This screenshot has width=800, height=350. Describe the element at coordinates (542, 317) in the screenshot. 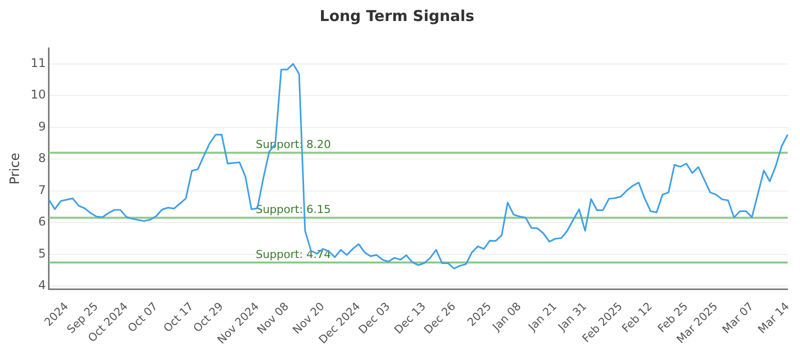

I see `x-tick-label: Jan 21` at that location.